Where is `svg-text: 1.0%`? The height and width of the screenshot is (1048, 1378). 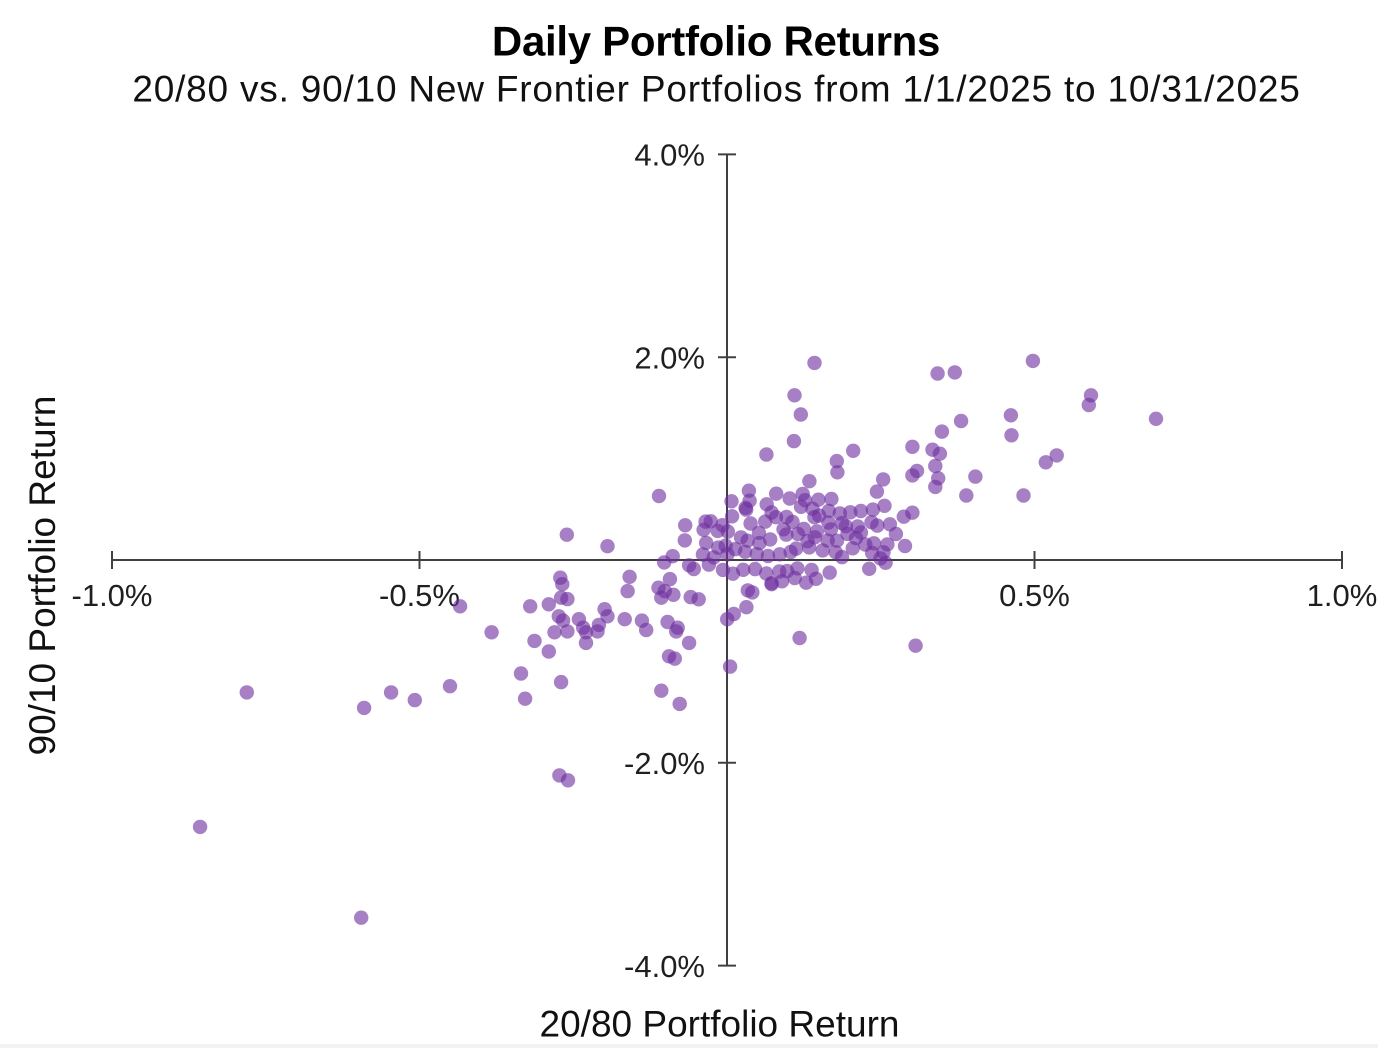 svg-text: 1.0% is located at coordinates (1342, 595).